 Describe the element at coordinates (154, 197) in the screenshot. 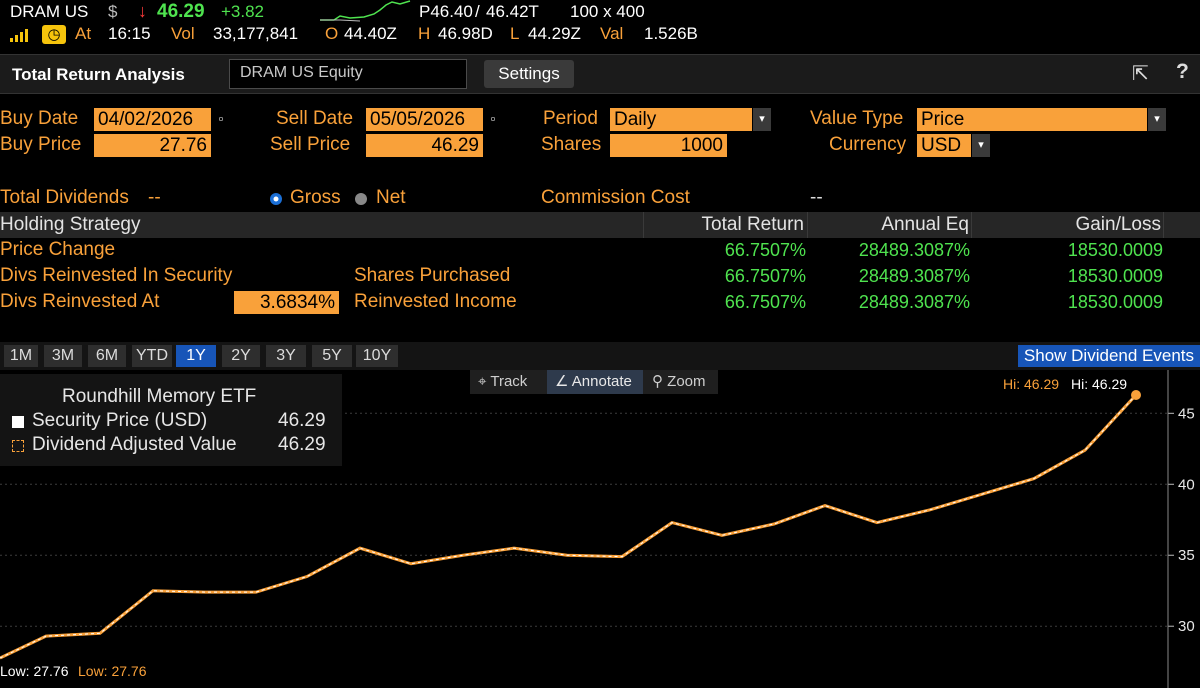

I see `total-dividends-value: --` at that location.